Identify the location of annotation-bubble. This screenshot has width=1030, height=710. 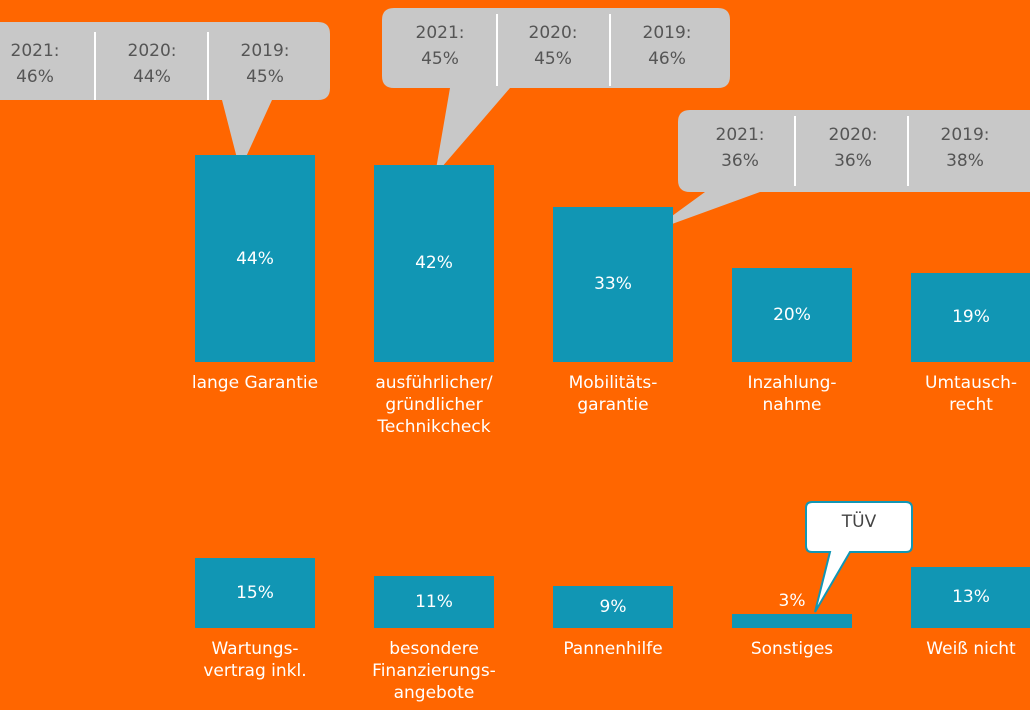
(859, 557).